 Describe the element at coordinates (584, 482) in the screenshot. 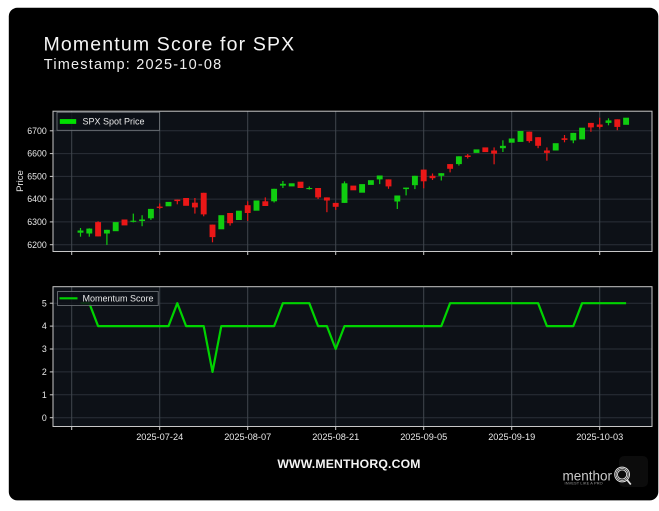

I see `svg-text: INVEST LIKE A PRO` at that location.